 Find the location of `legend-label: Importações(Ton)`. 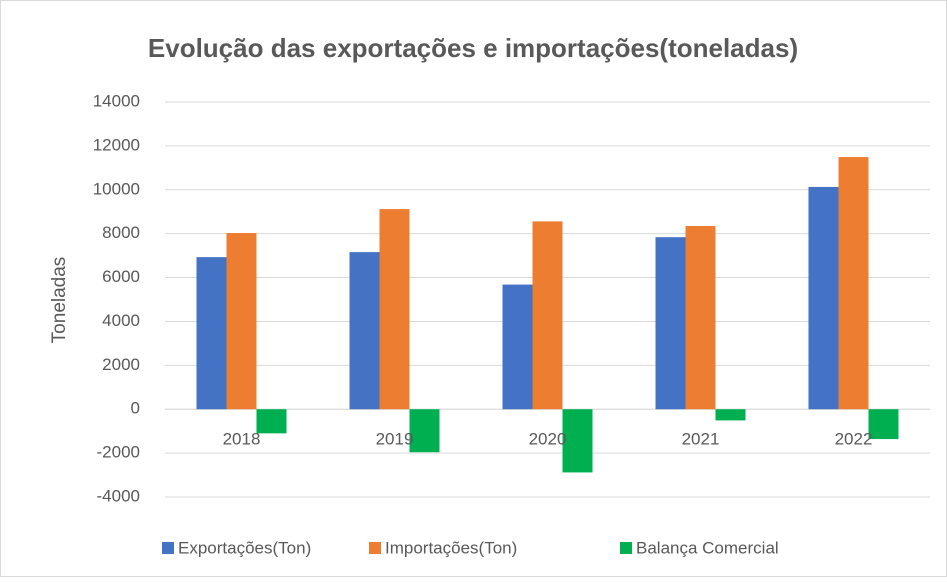

legend-label: Importações(Ton) is located at coordinates (451, 547).